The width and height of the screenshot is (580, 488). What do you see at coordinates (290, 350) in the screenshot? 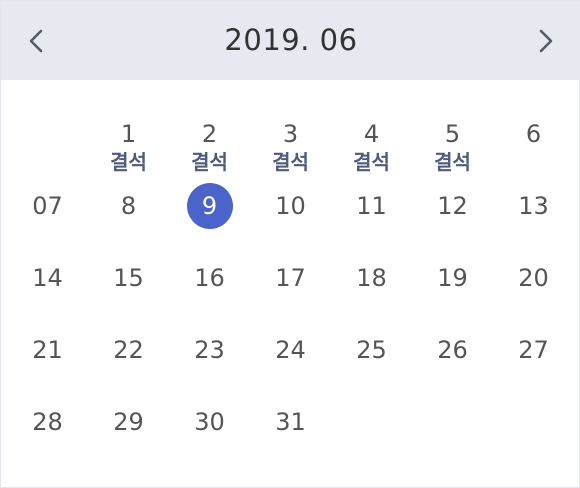
I see `day-number: 24` at bounding box center [290, 350].